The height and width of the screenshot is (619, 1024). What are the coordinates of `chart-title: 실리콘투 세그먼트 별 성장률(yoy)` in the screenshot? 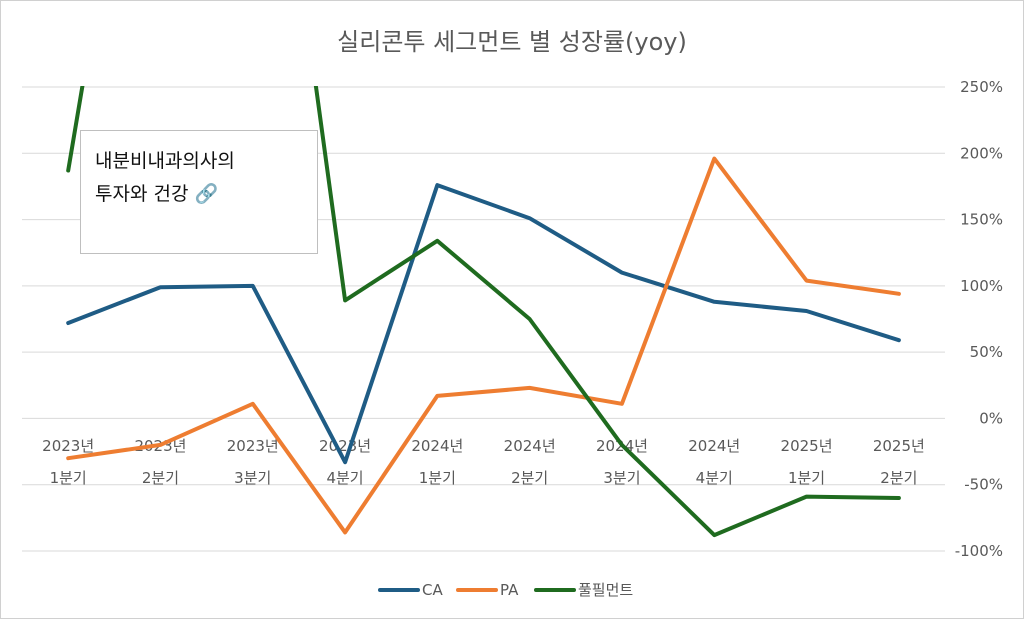 It's located at (512, 42).